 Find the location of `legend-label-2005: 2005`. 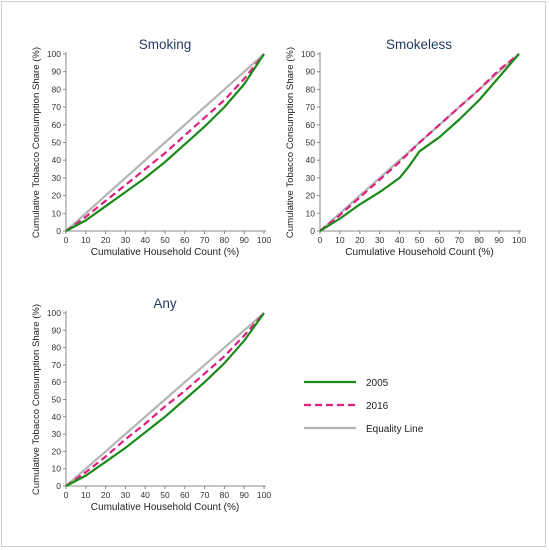

legend-label-2005: 2005 is located at coordinates (377, 383).